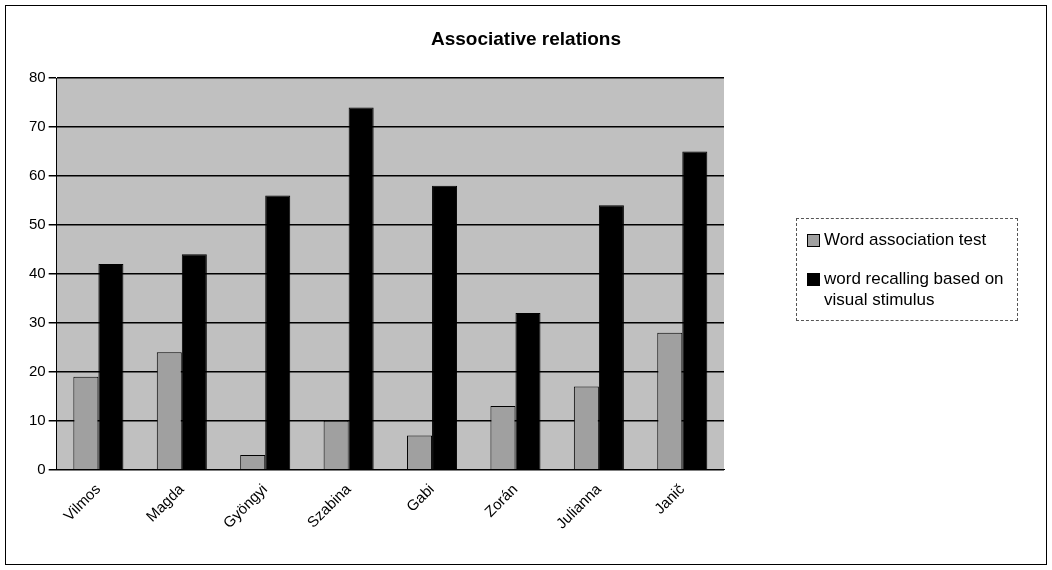 Image resolution: width=1052 pixels, height=570 pixels. What do you see at coordinates (37, 126) in the screenshot?
I see `y-tick-label: 70` at bounding box center [37, 126].